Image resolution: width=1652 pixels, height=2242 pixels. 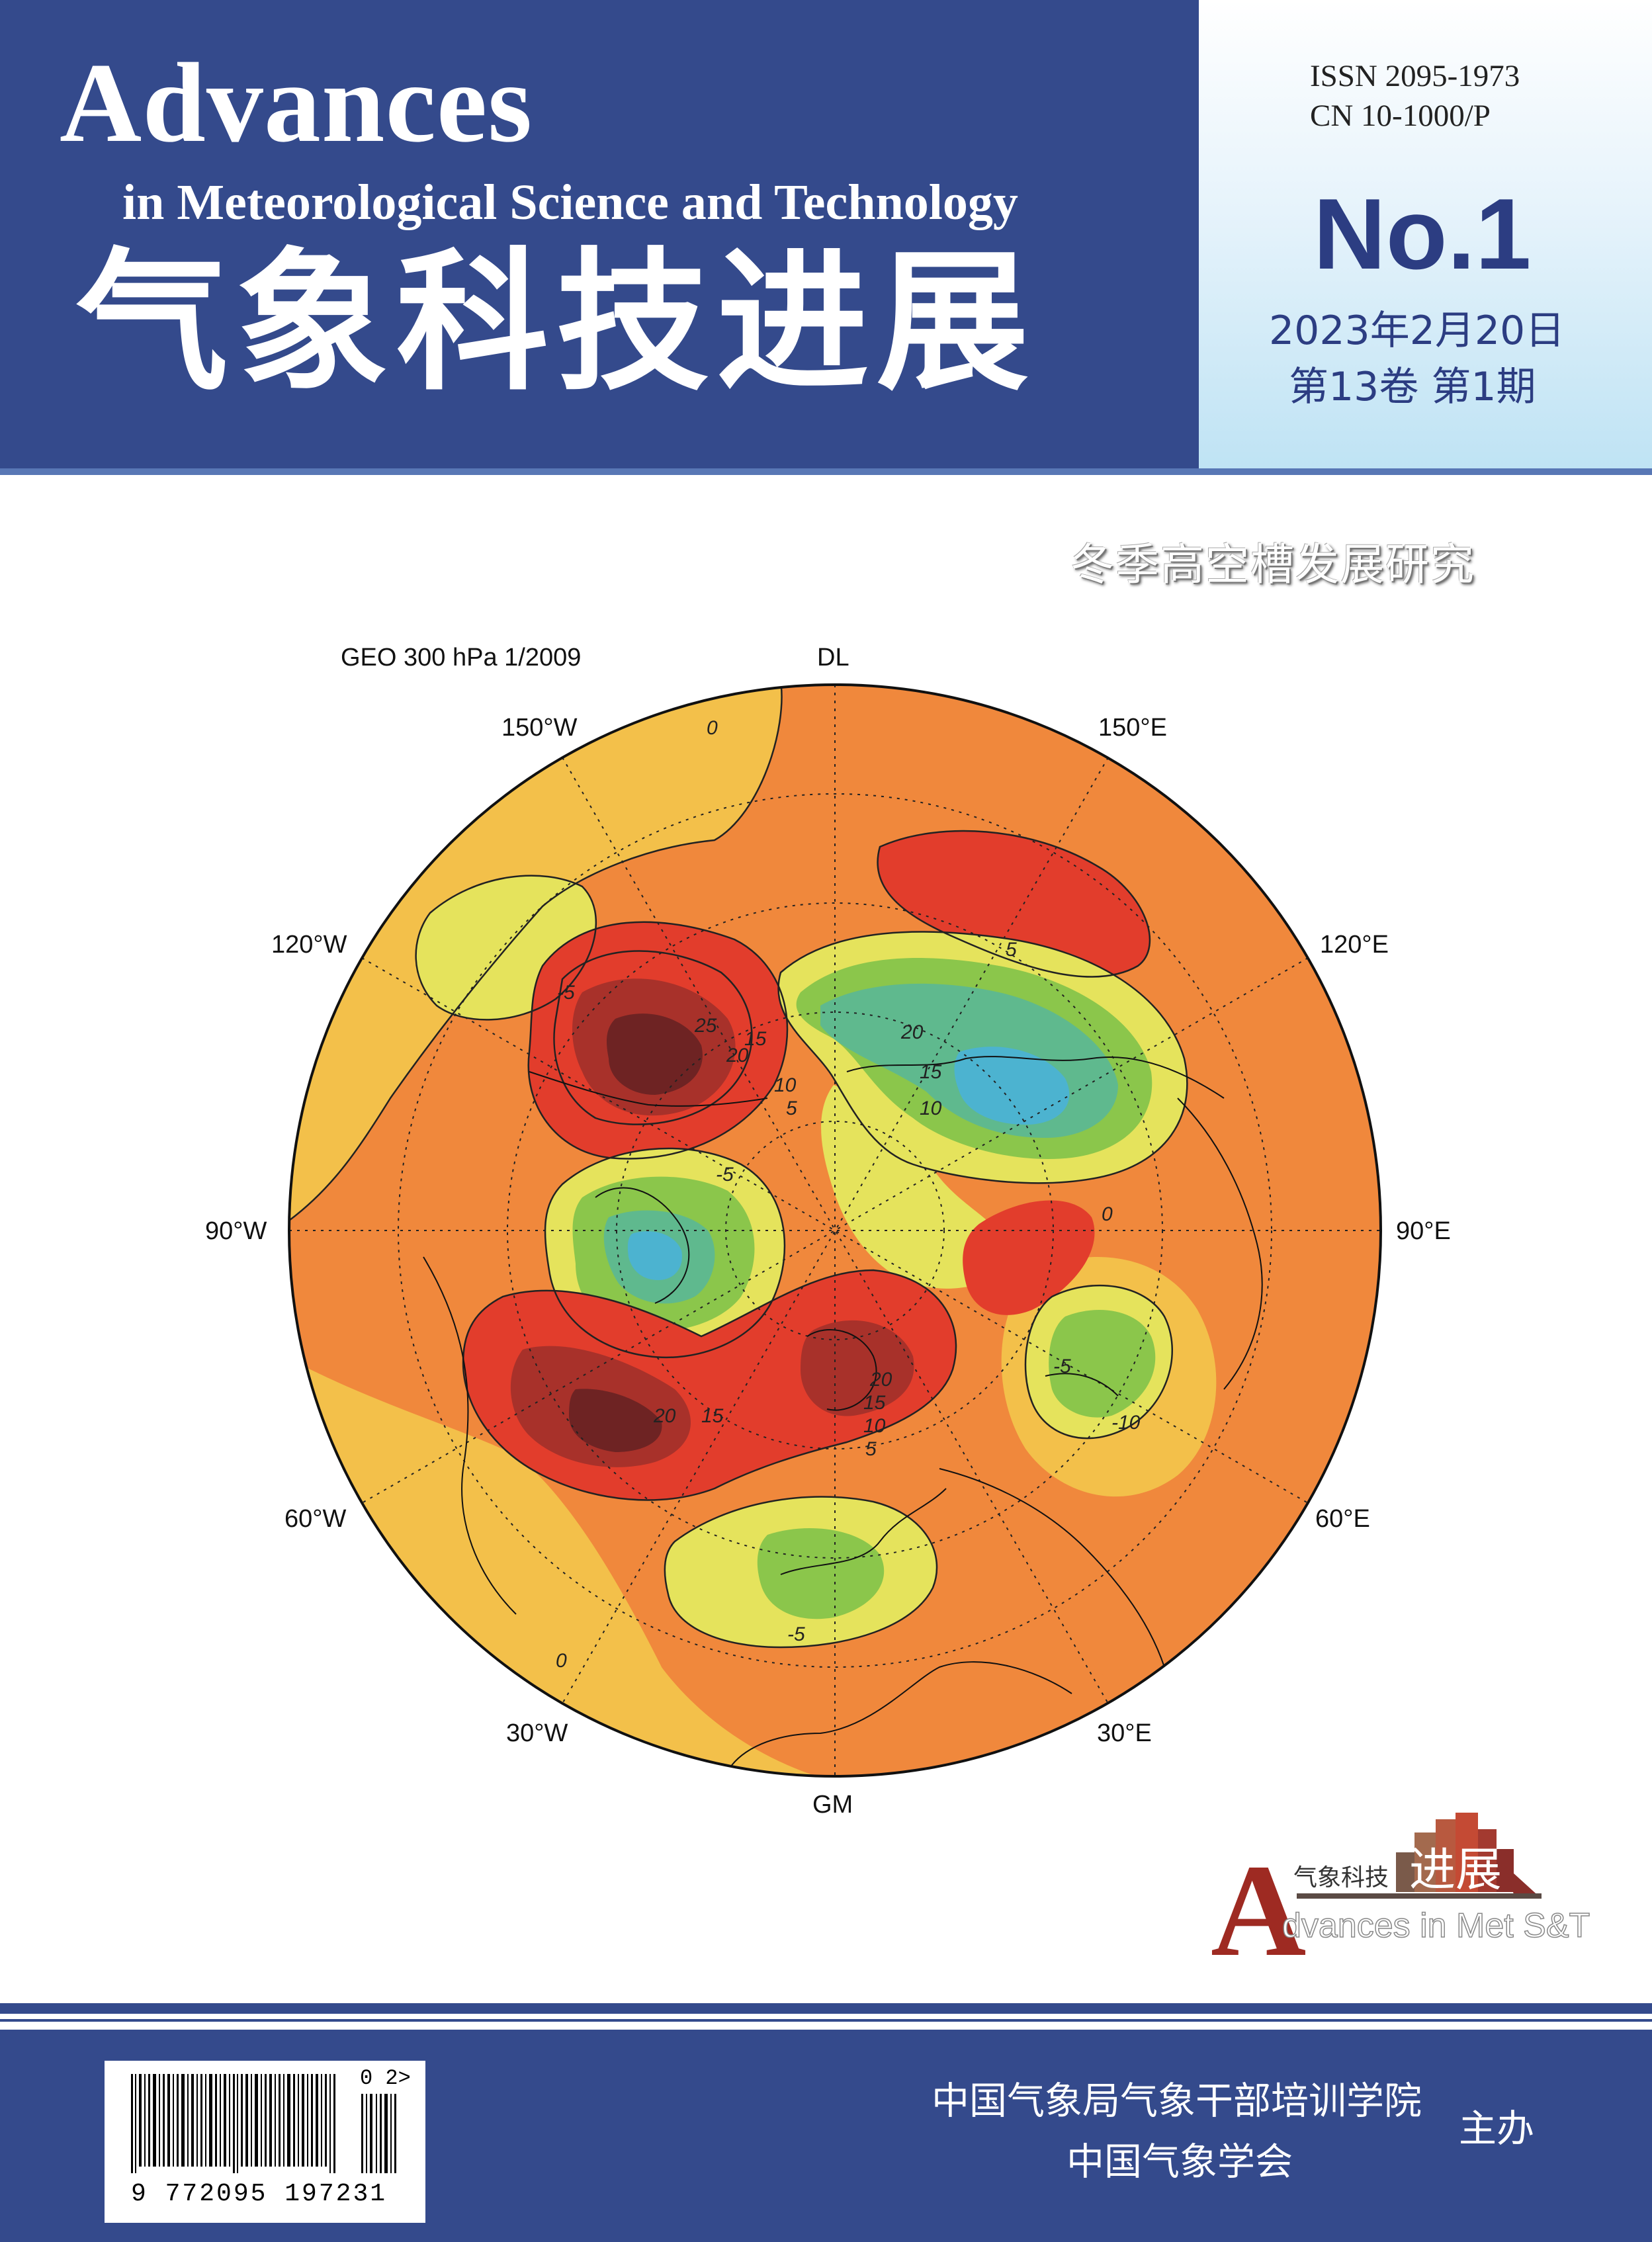 What do you see at coordinates (1272, 564) in the screenshot?
I see `feature-title: 冬季高空槽发展研究` at bounding box center [1272, 564].